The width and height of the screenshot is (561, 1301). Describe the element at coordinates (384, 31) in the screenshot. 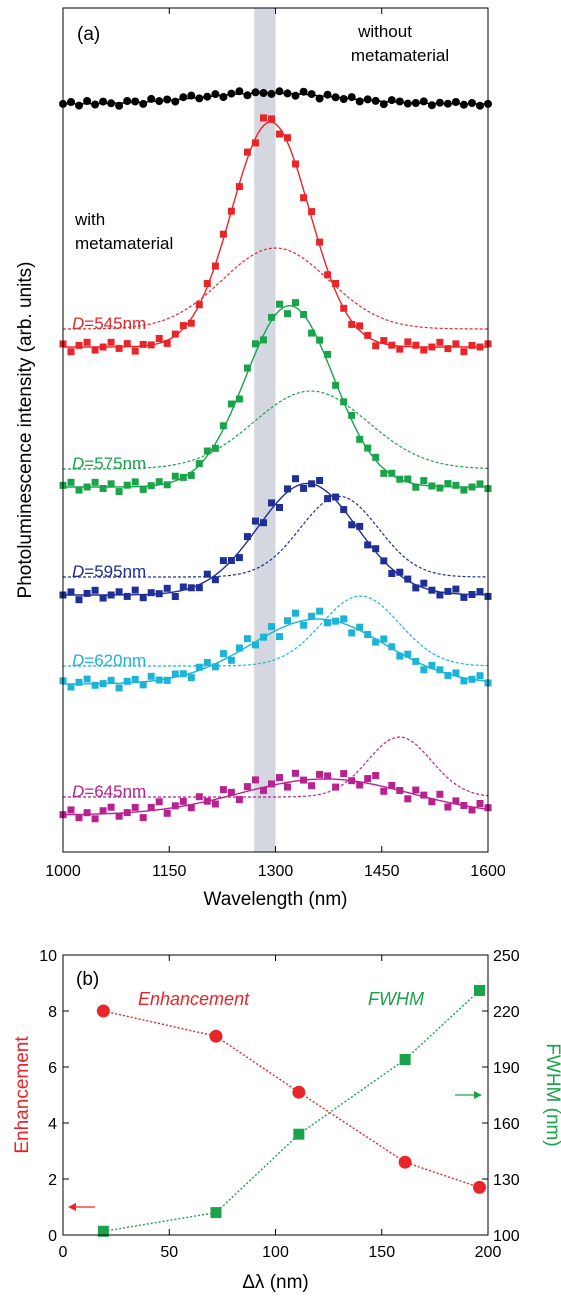

I see `annotation-without: without` at that location.